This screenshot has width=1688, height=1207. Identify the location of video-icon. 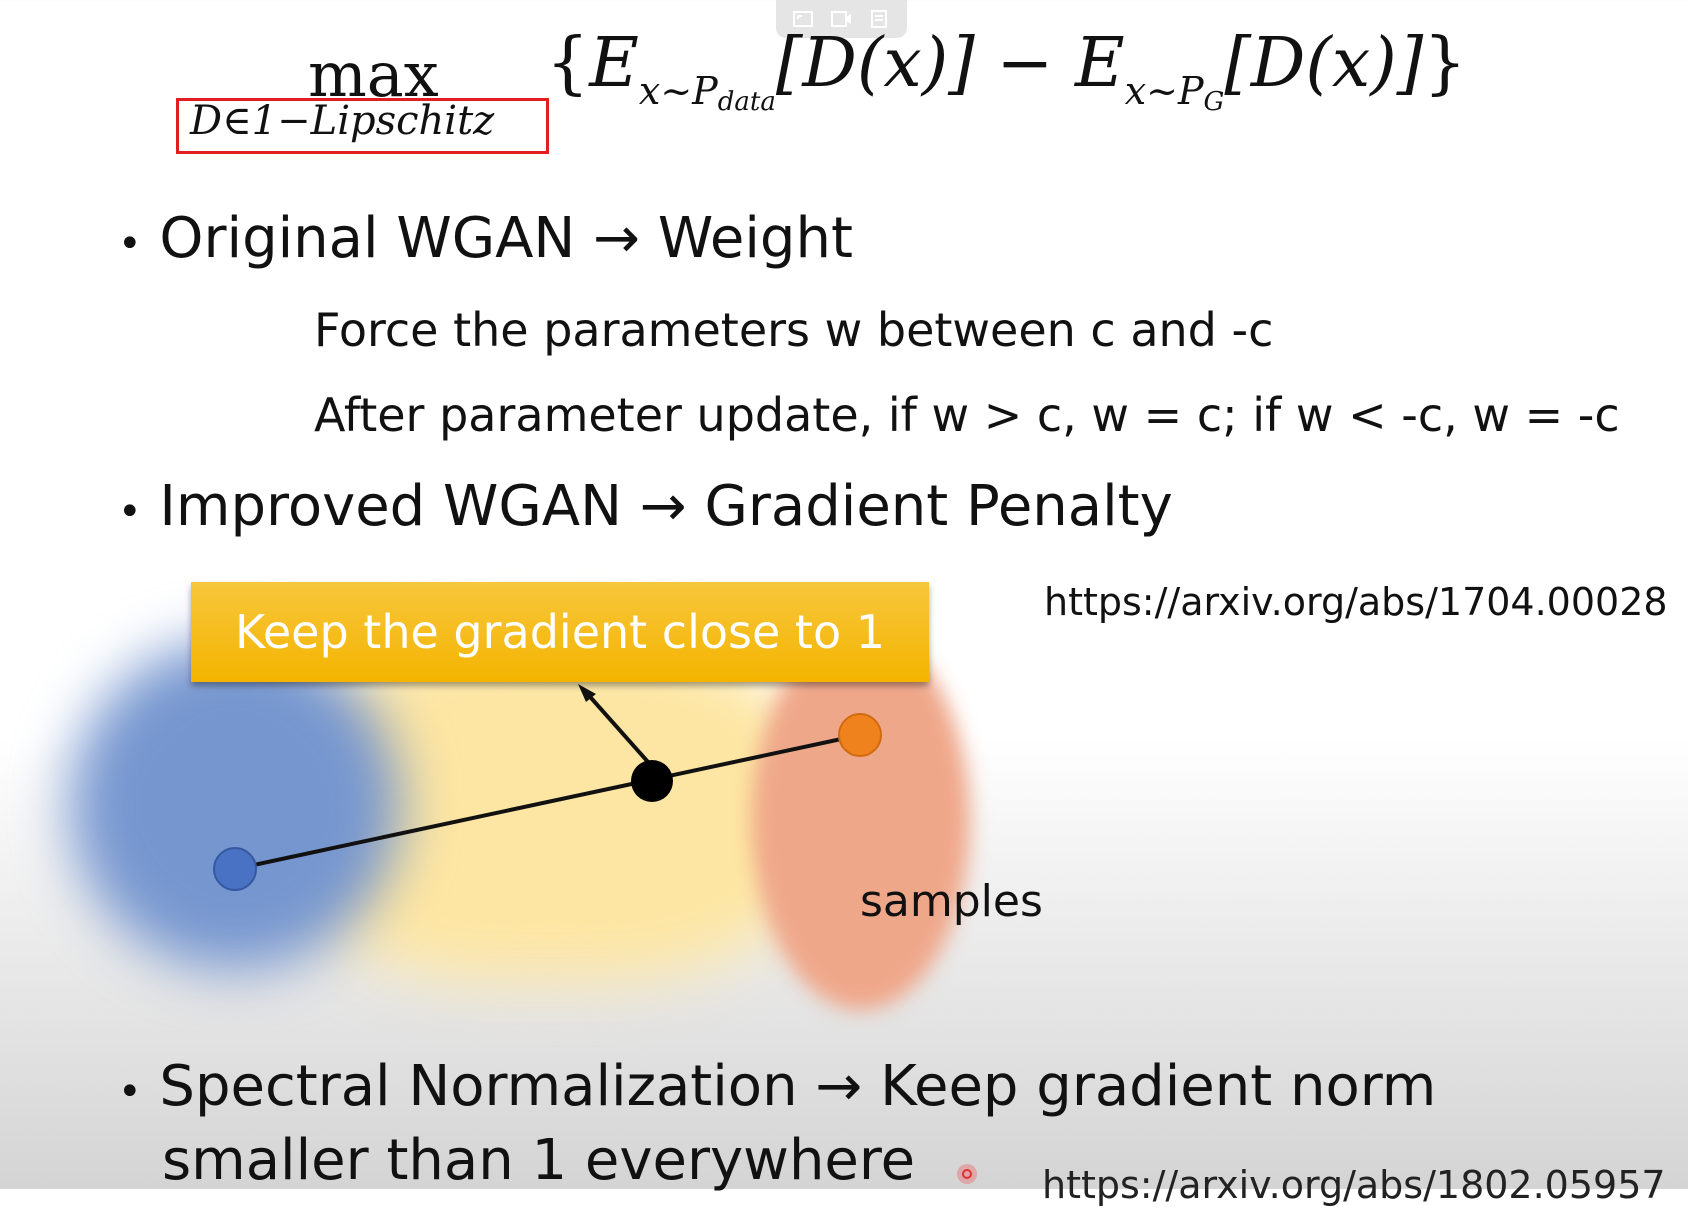
(841, 19).